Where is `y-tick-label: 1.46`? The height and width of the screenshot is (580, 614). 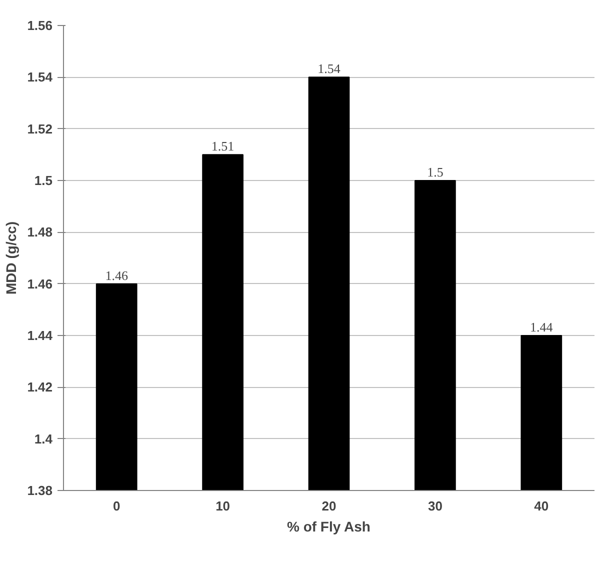
y-tick-label: 1.46 is located at coordinates (40, 284).